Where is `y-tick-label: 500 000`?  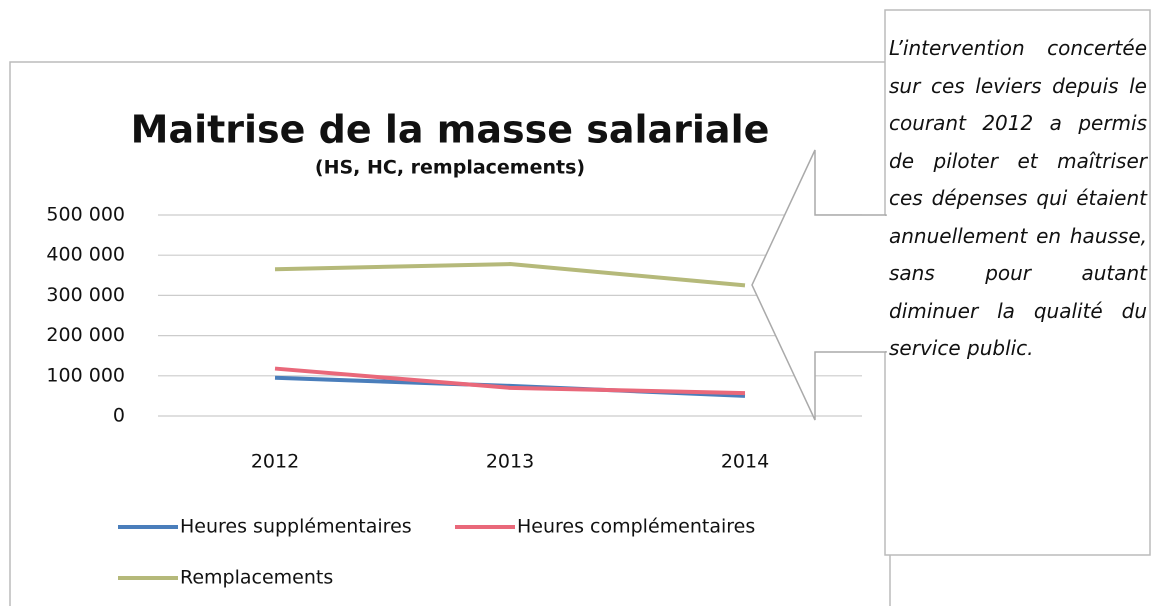
y-tick-label: 500 000 is located at coordinates (85, 215).